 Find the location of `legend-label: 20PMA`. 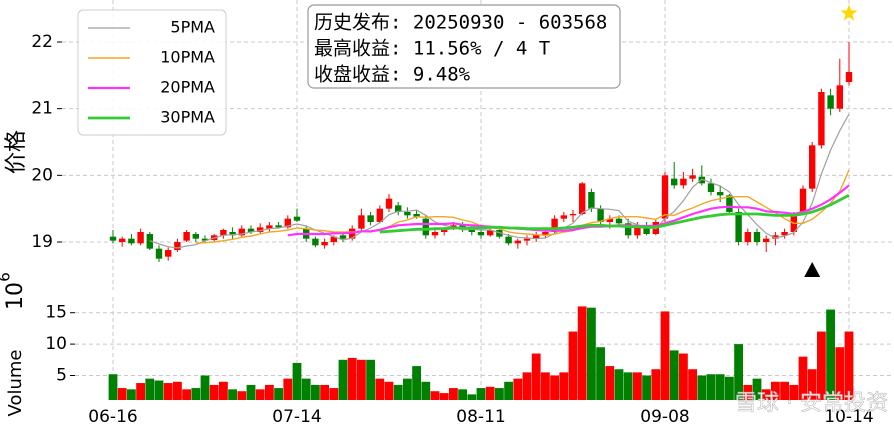

legend-label: 20PMA is located at coordinates (187, 87).